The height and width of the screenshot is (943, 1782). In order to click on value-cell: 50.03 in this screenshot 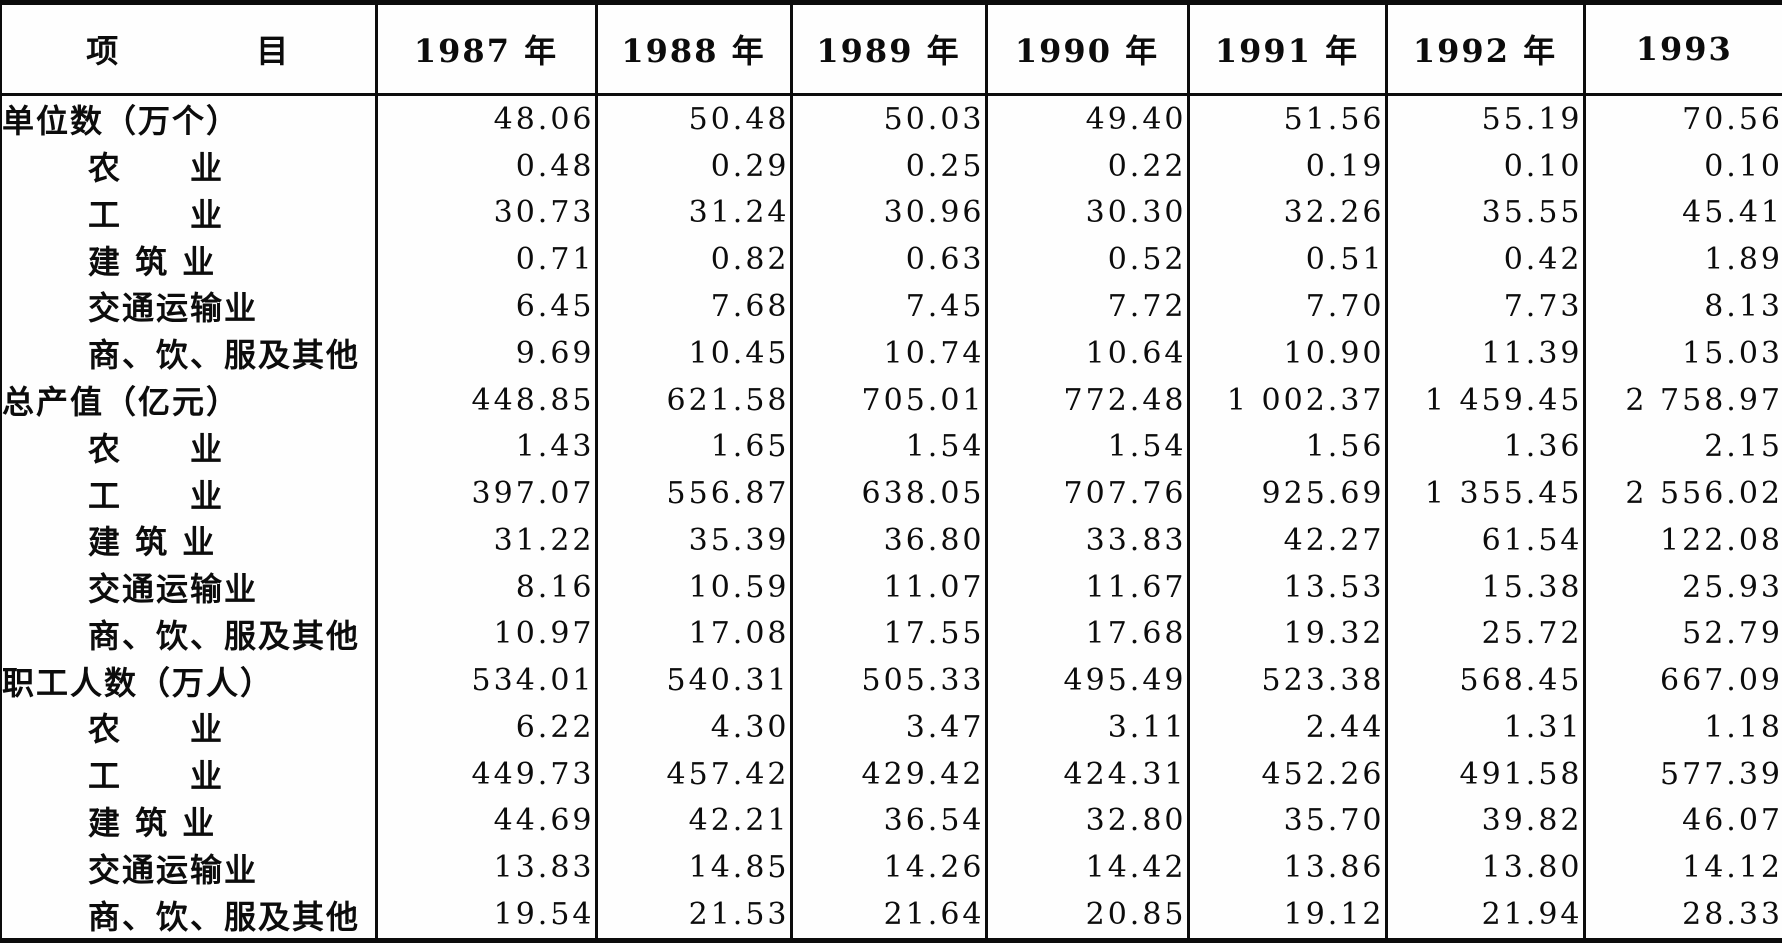, I will do `click(887, 118)`.